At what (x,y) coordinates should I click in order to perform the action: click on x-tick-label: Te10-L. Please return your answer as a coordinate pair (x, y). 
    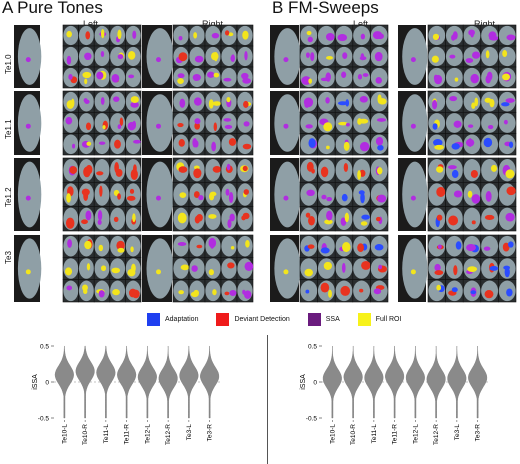
    Looking at the image, I should click on (332, 434).